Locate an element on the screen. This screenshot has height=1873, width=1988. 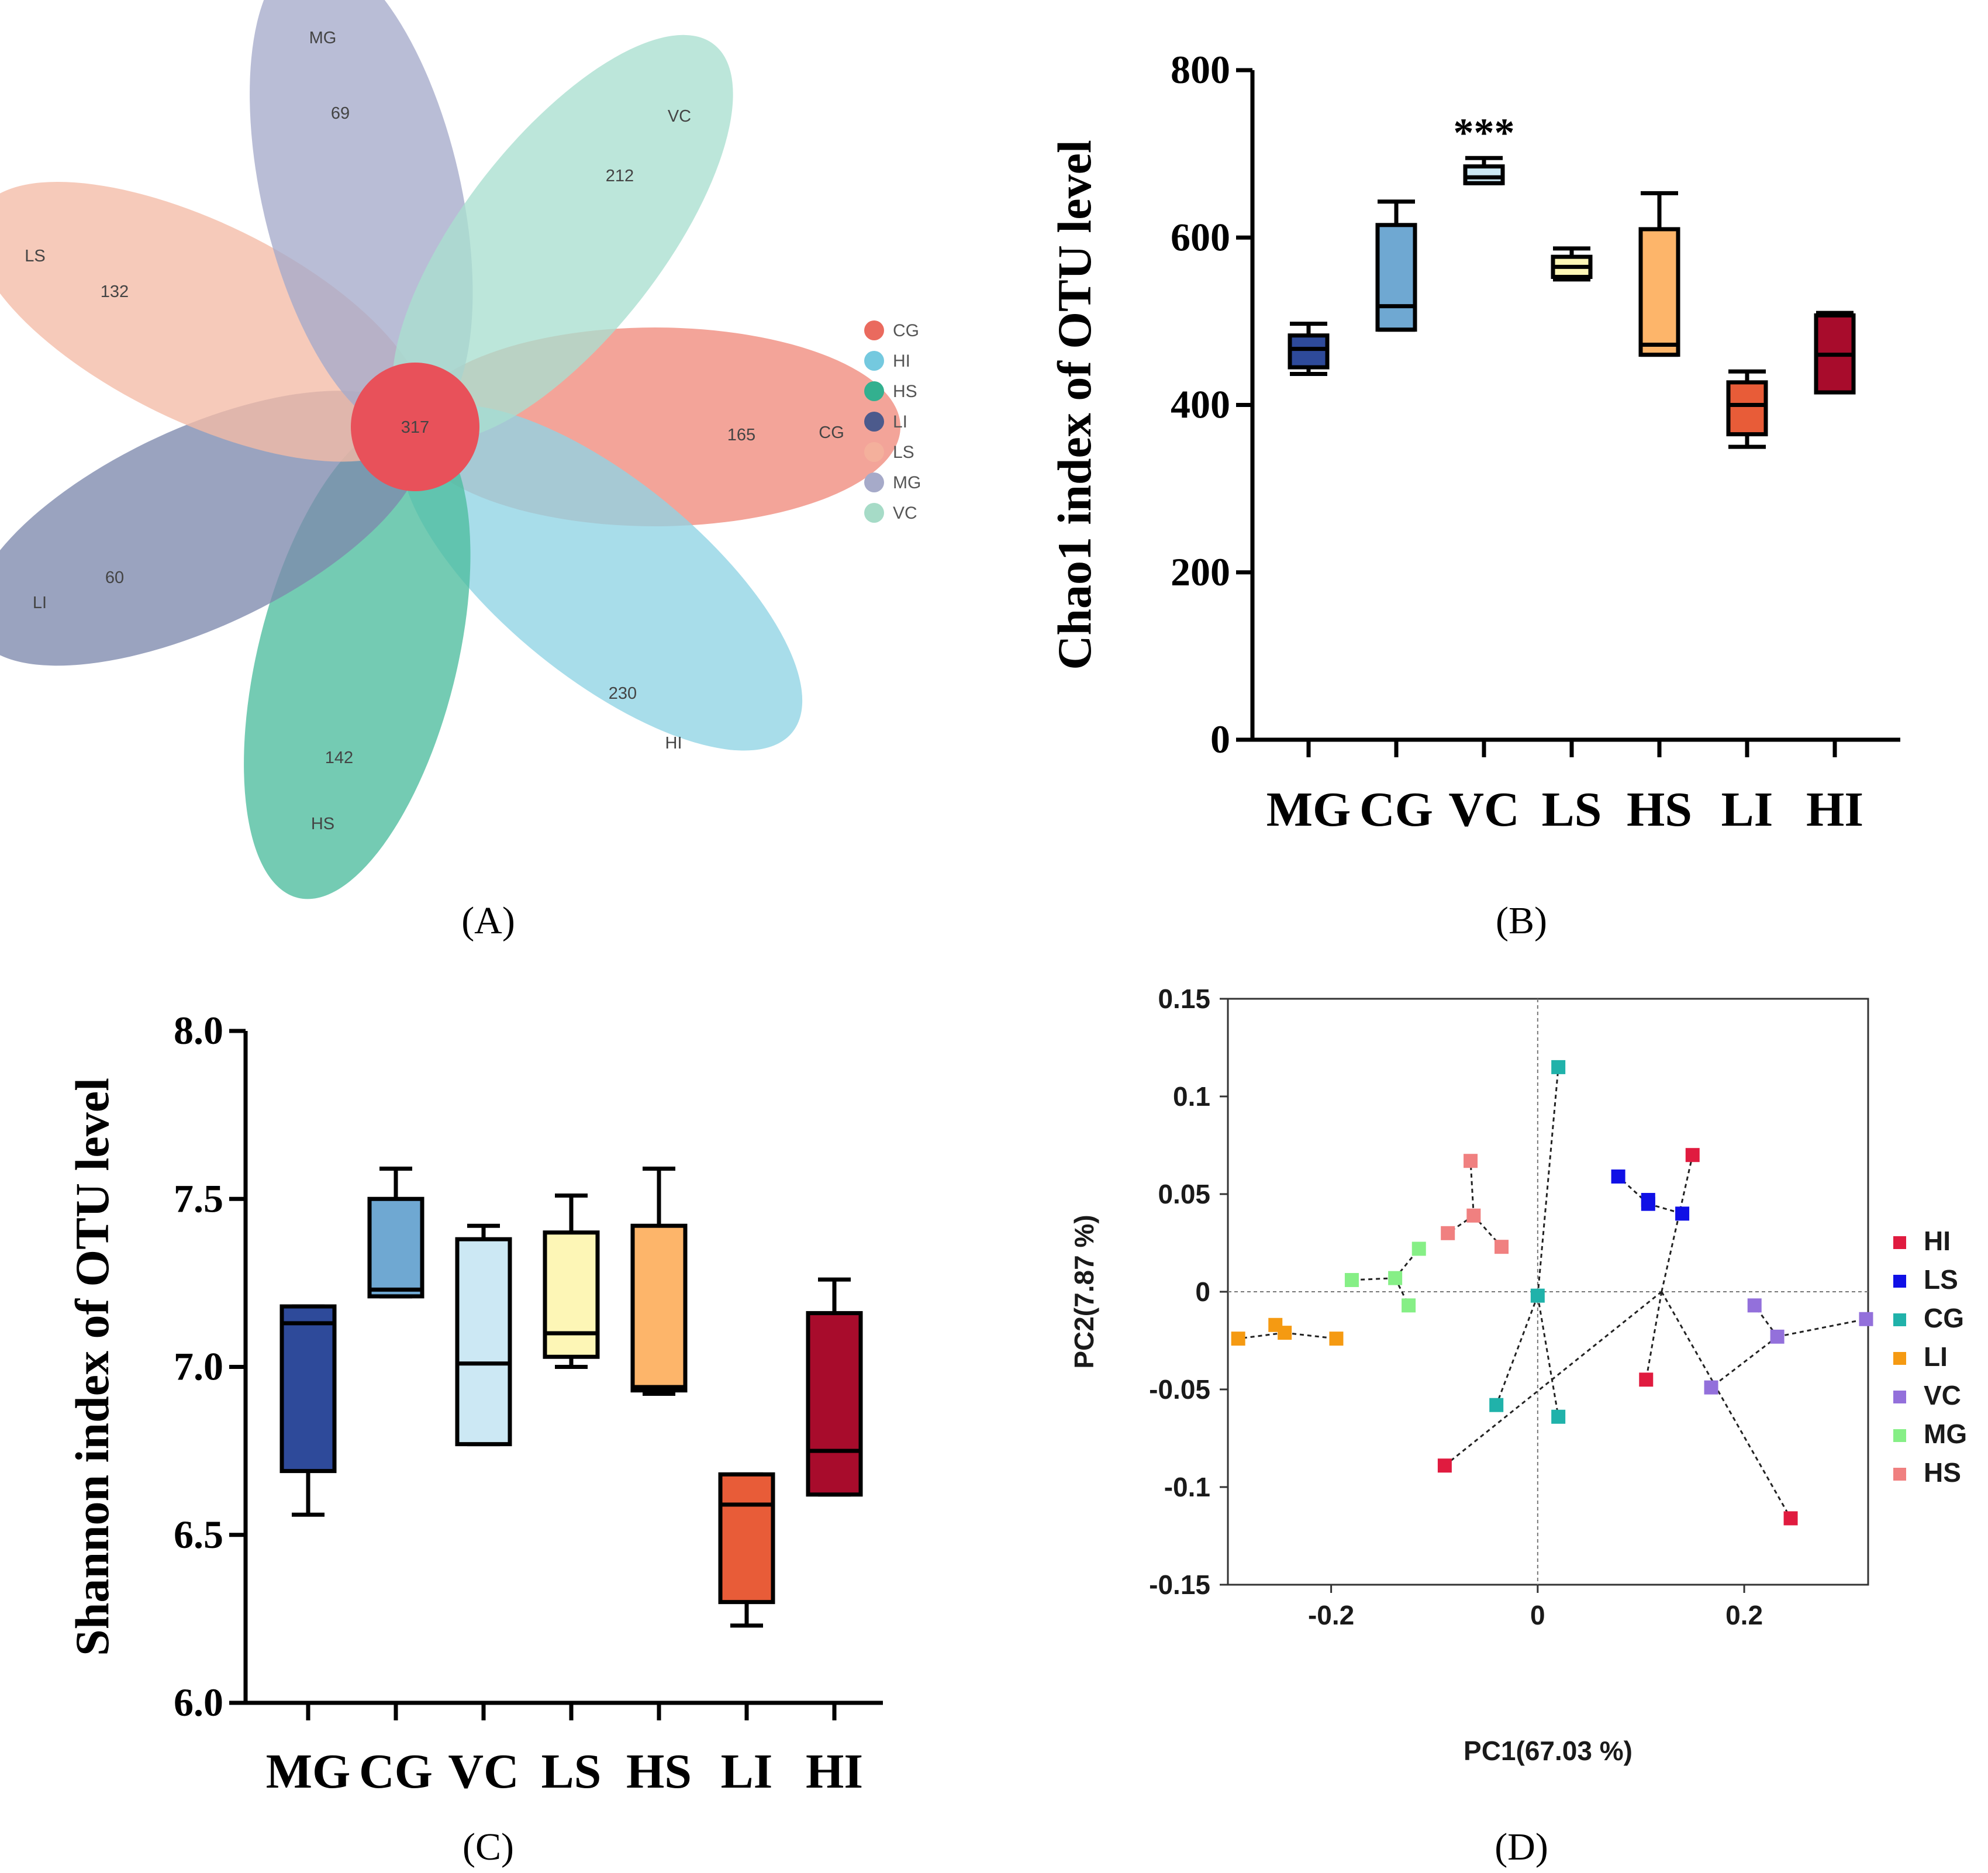
y-axis-label: Chao1 index of OTU level is located at coordinates (1074, 405).